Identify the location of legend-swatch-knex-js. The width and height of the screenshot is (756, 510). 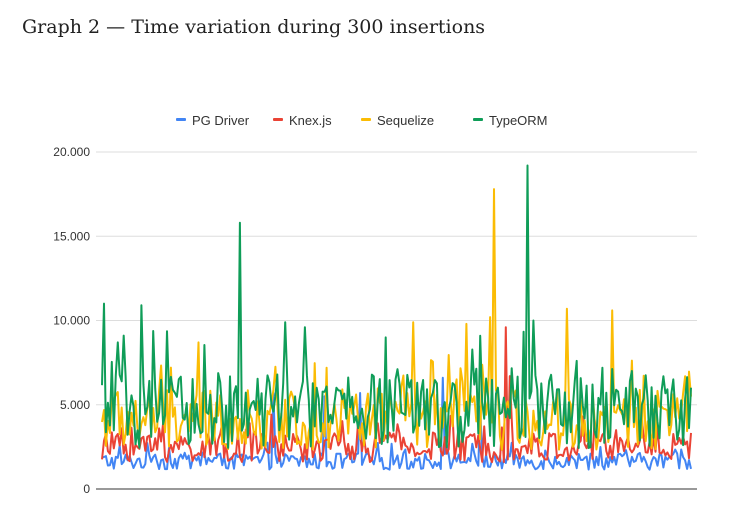
(278, 119).